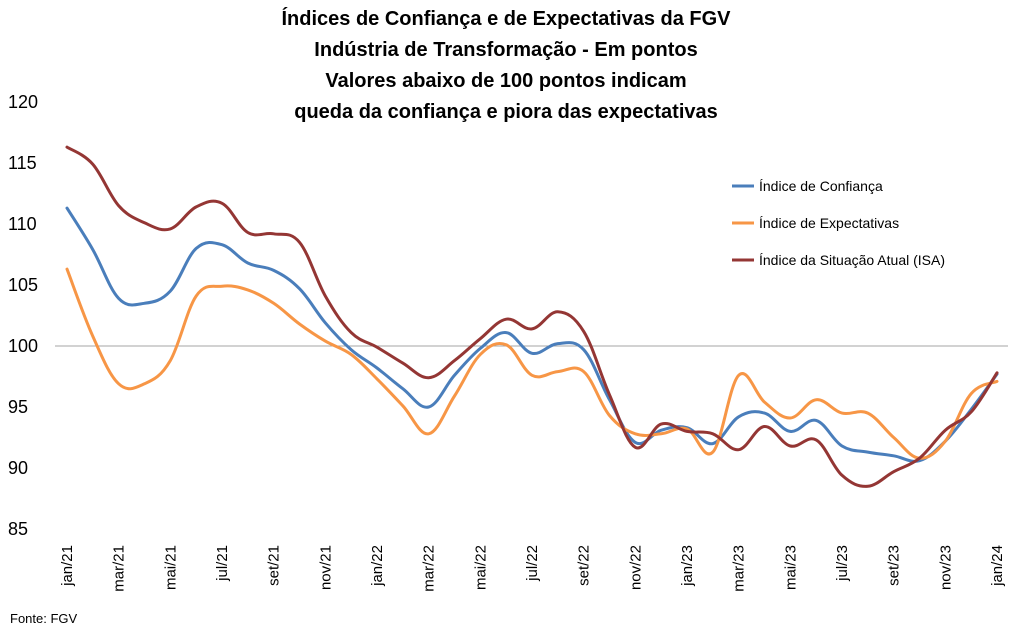  I want to click on y-axis: 85 90 95 100 105 110 115 120, so click(23, 315).